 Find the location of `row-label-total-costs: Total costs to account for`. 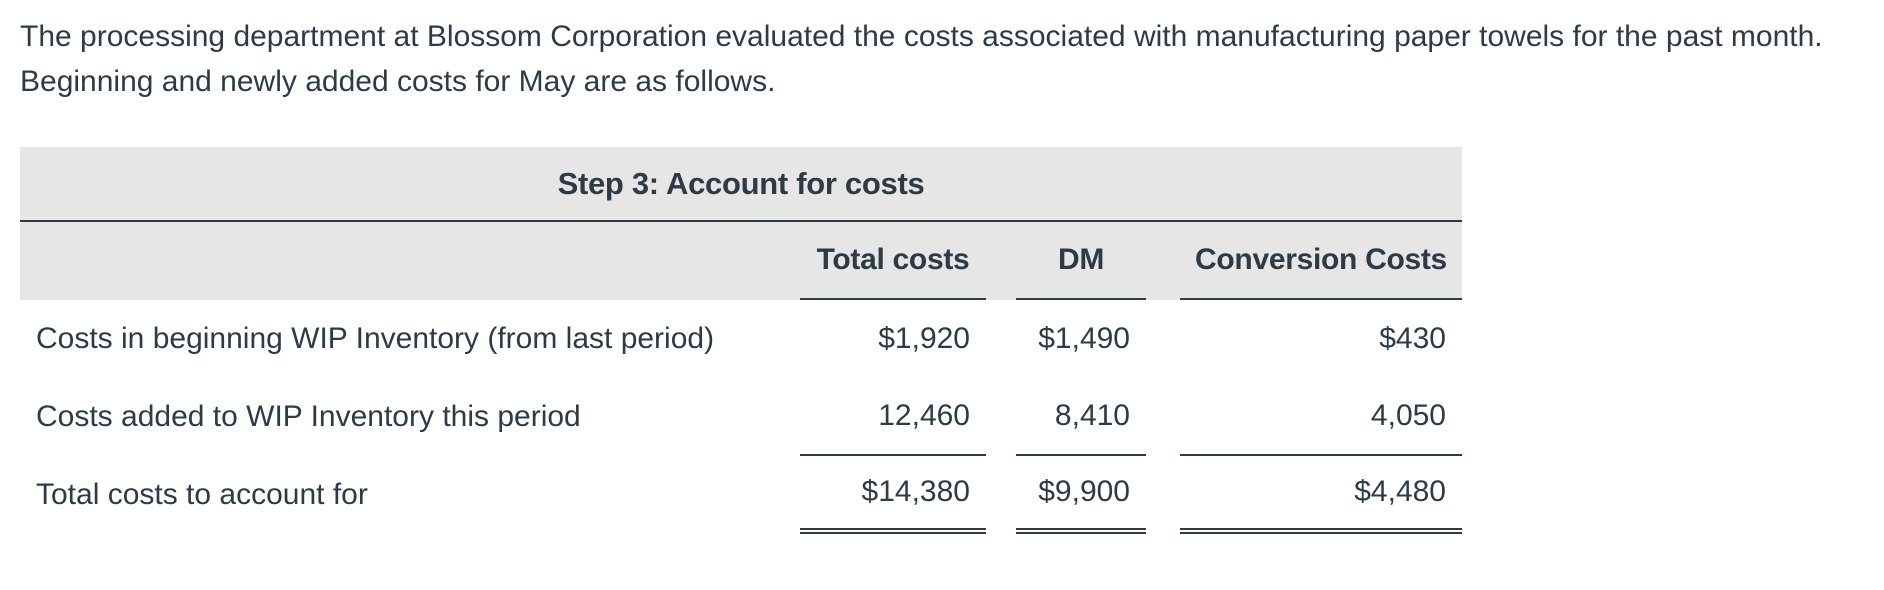

row-label-total-costs: Total costs to account for is located at coordinates (202, 494).